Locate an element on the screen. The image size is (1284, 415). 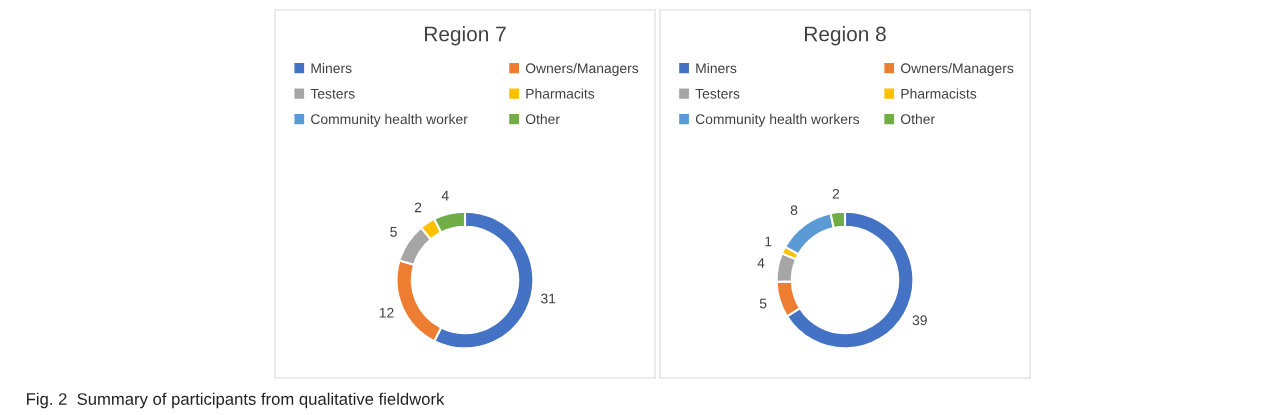
data-label: 31 is located at coordinates (548, 298).